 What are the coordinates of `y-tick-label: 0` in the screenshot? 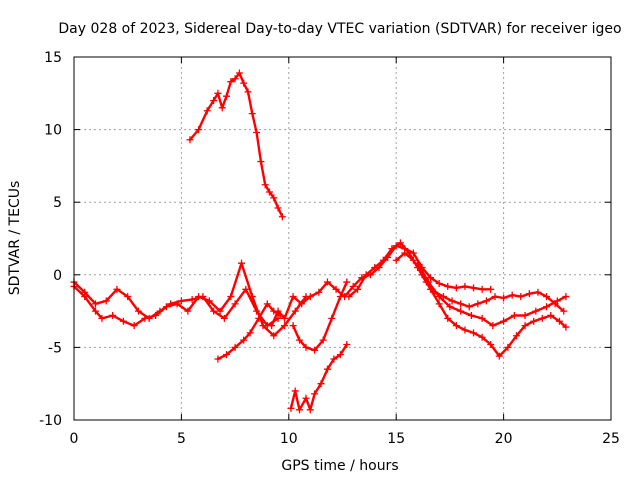 It's located at (57, 276).